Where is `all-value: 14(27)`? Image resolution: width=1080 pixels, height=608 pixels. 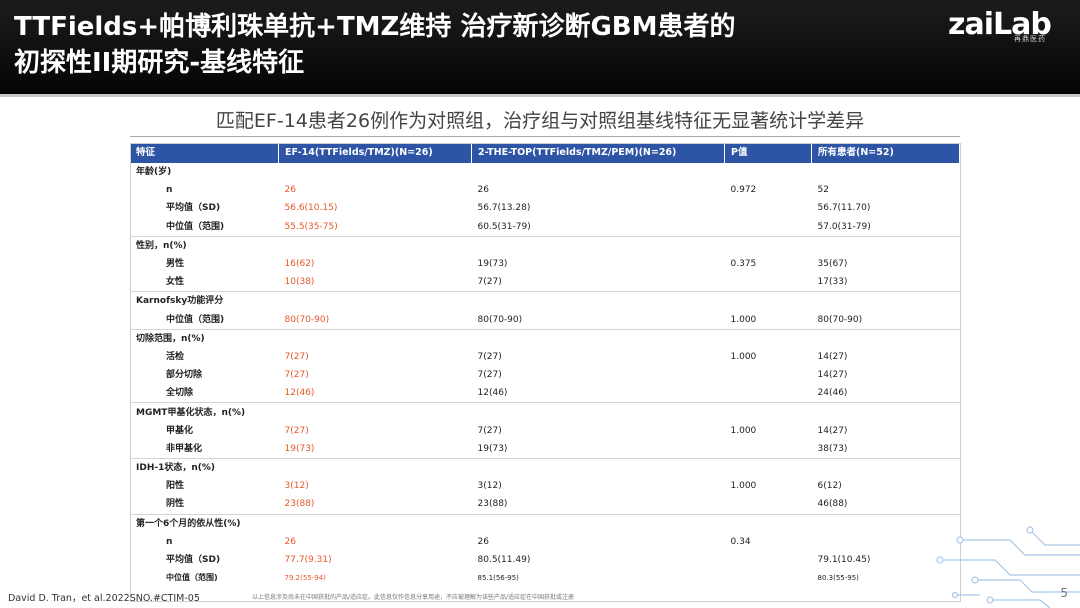
all-value: 14(27) is located at coordinates (832, 430).